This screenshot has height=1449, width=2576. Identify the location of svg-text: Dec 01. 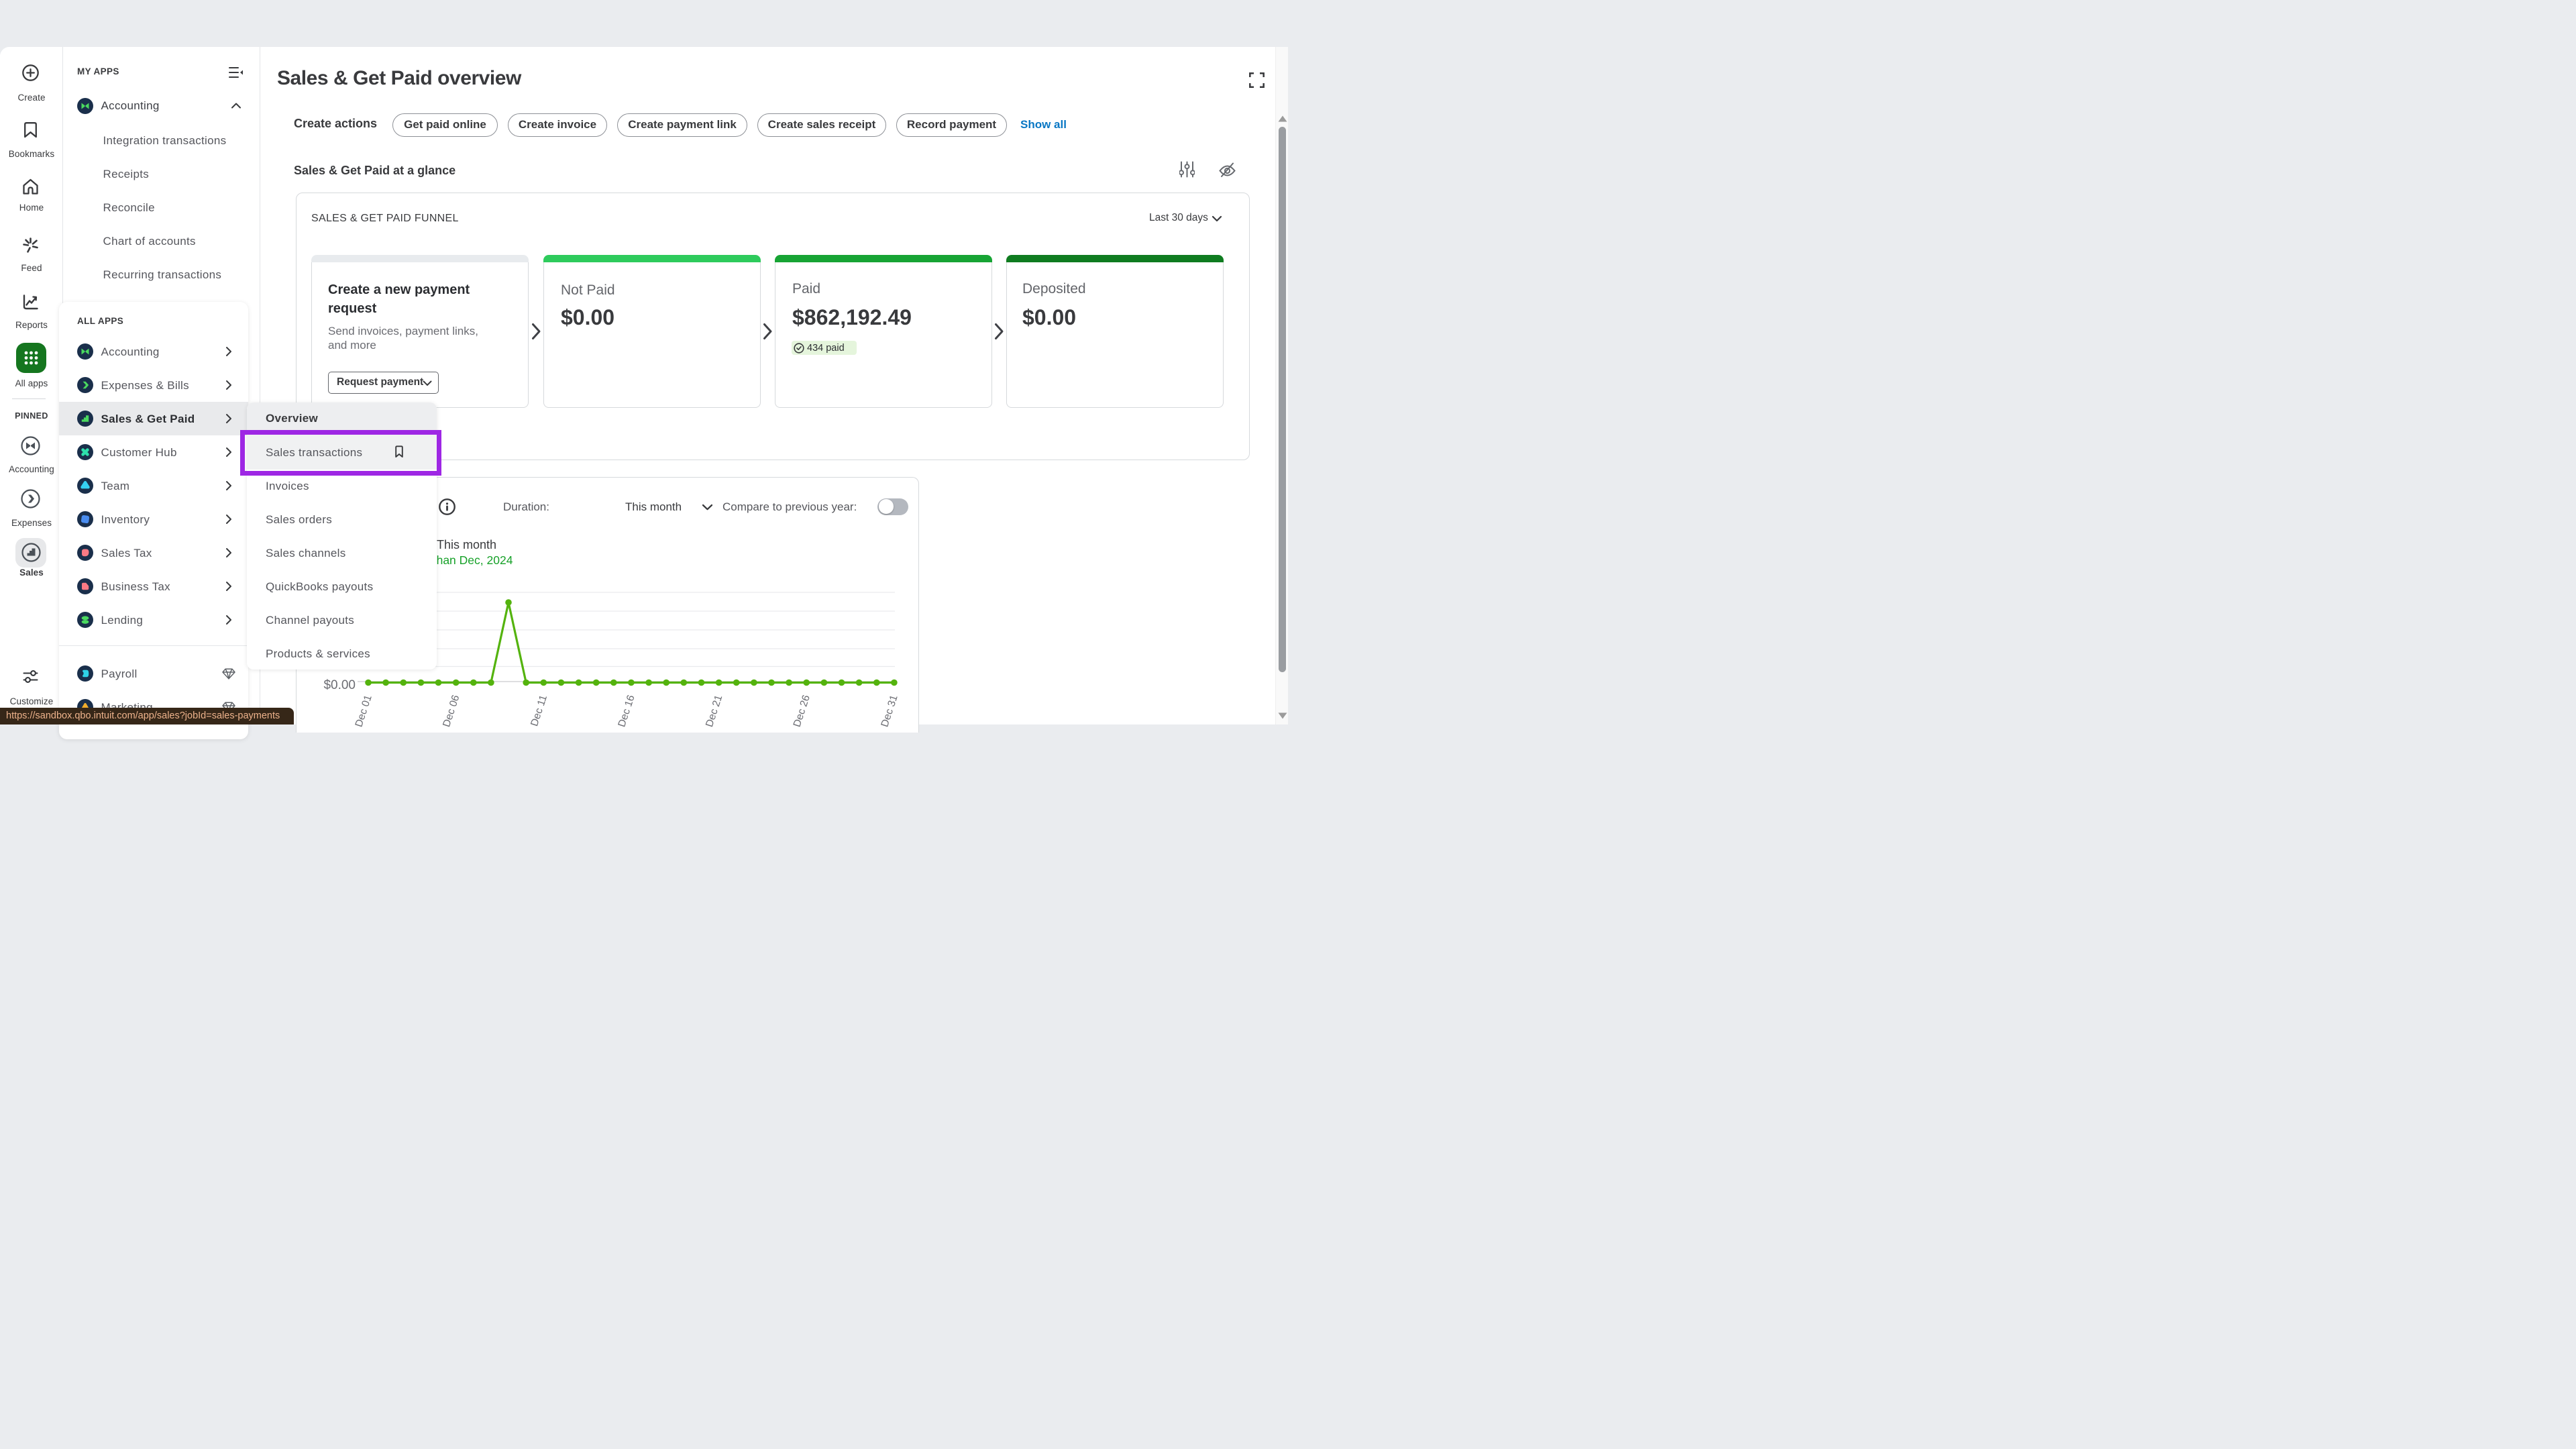
(363, 711).